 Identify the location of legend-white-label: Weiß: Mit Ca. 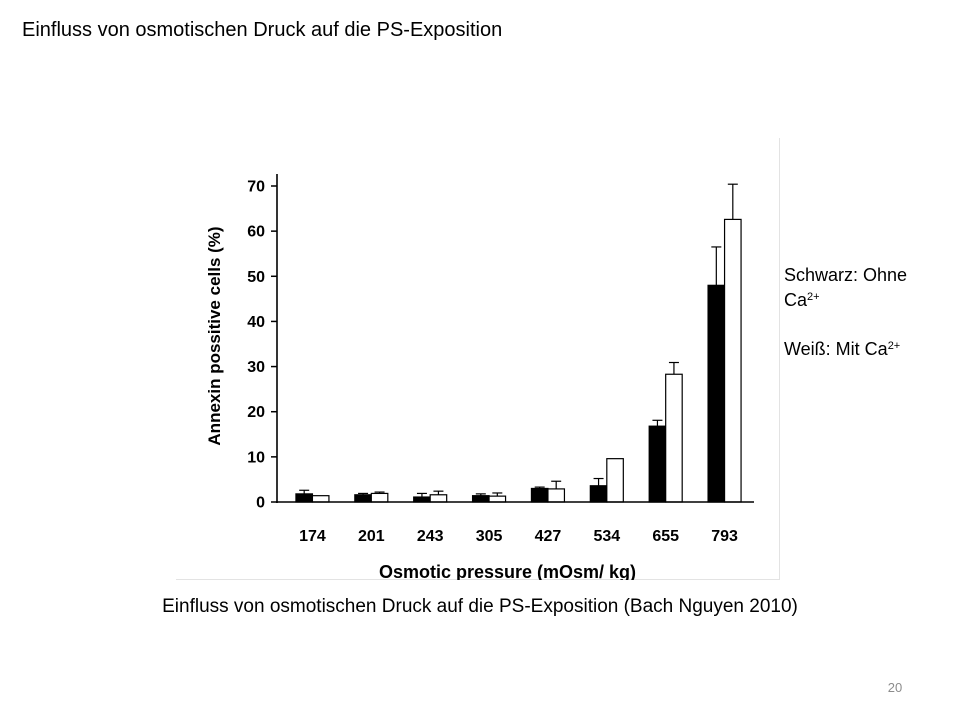
(836, 349).